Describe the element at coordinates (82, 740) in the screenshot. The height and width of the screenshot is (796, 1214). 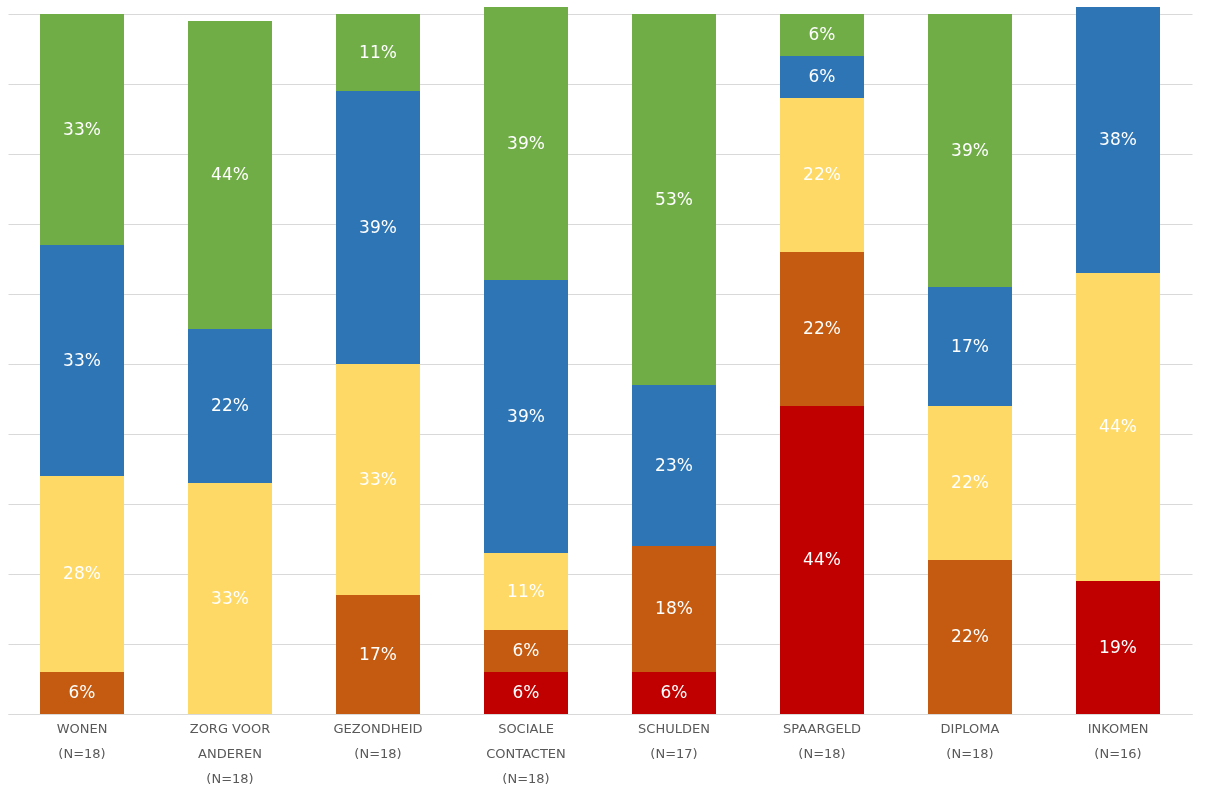
I see `x-tick-label: WONEN (N=18)` at that location.